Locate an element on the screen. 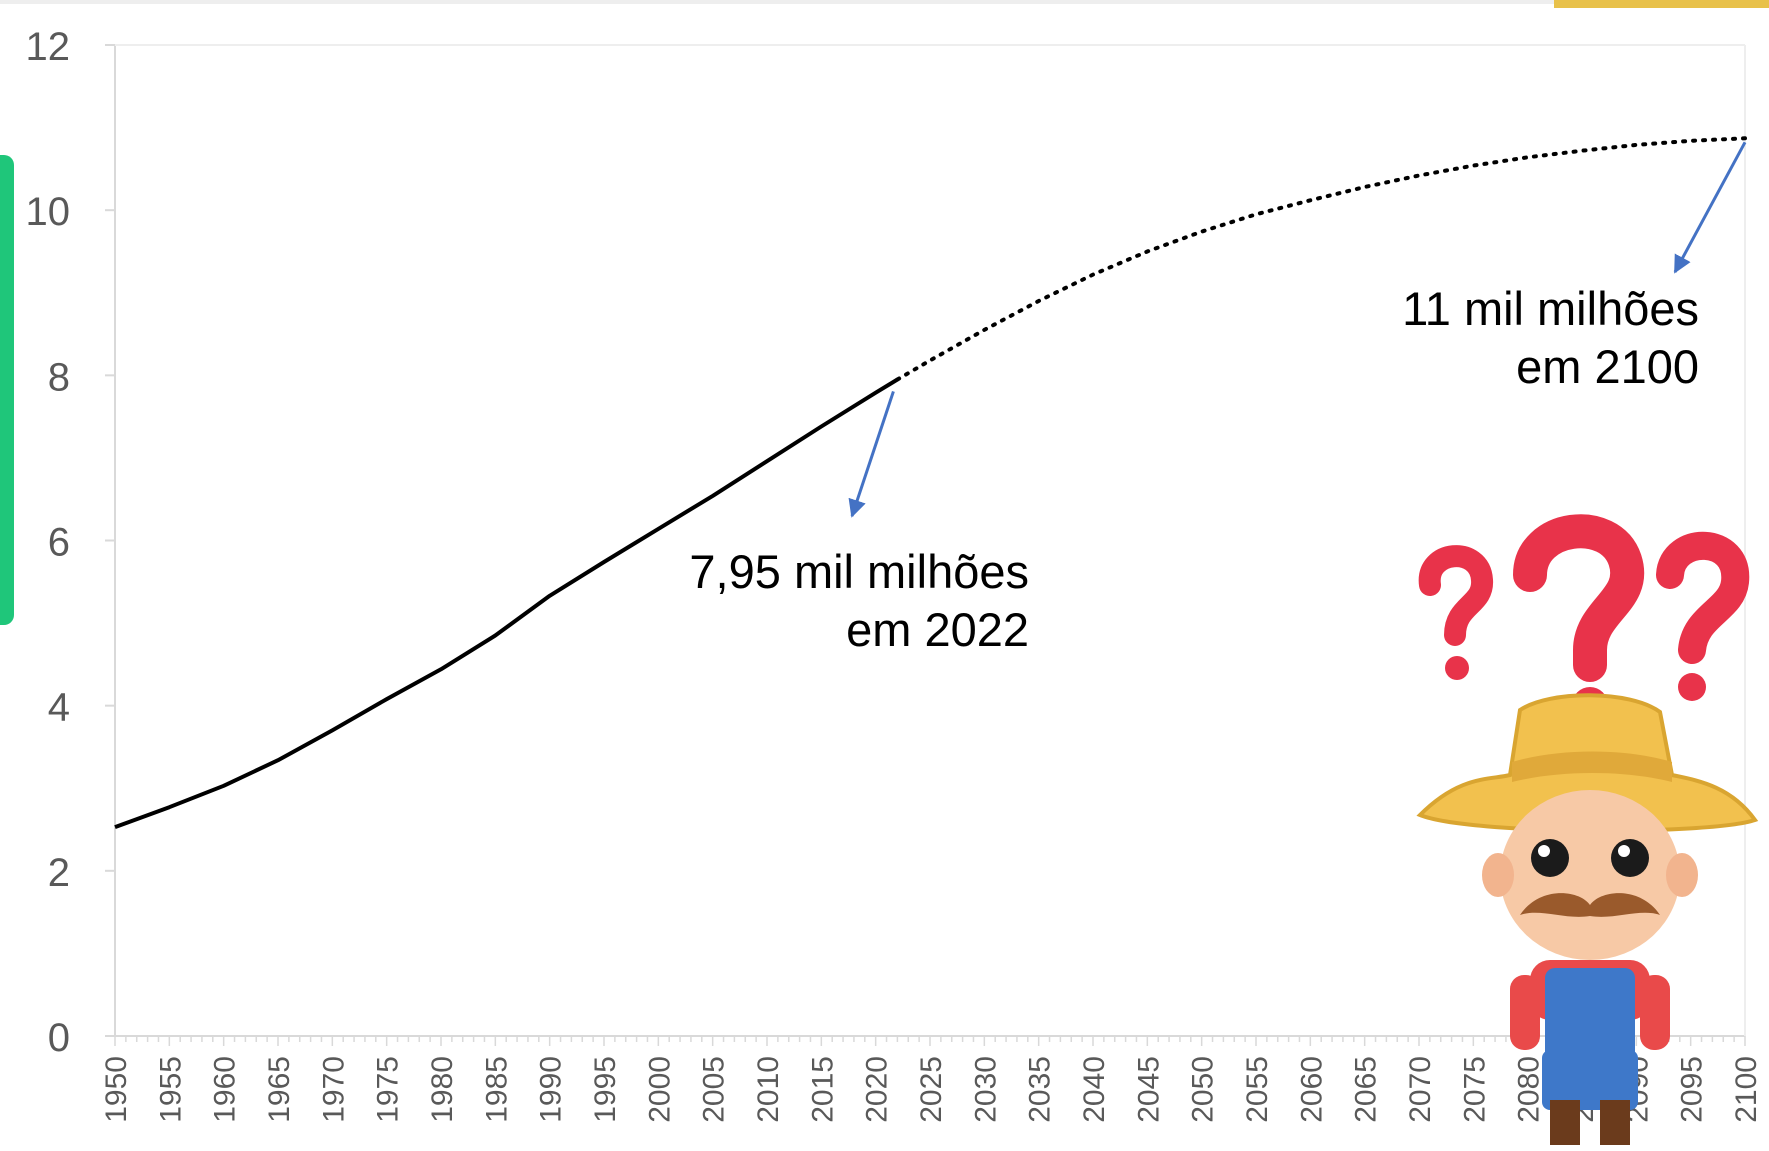  x-tick-label: 1950 is located at coordinates (116, 1089).